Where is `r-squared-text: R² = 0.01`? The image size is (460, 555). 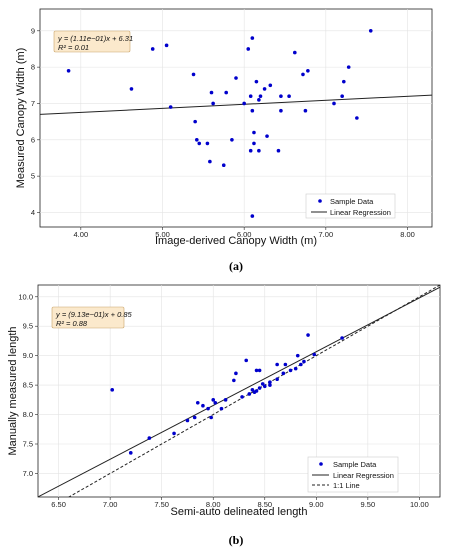 r-squared-text: R² = 0.01 is located at coordinates (73, 47).